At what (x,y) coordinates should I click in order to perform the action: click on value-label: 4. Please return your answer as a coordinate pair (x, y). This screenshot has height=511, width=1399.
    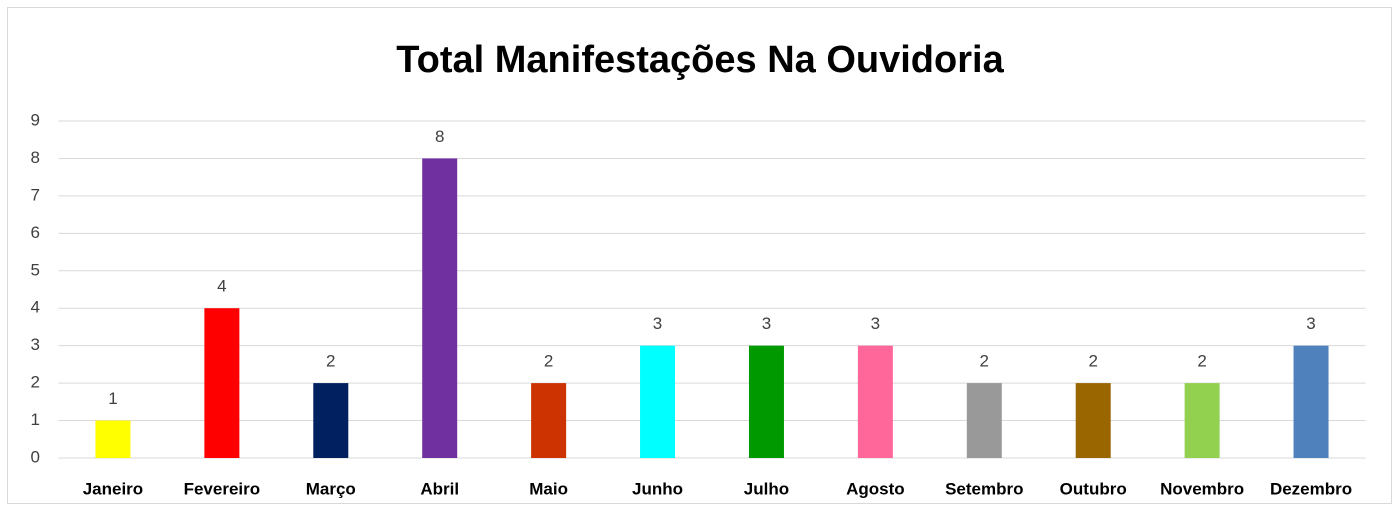
    Looking at the image, I should click on (221, 286).